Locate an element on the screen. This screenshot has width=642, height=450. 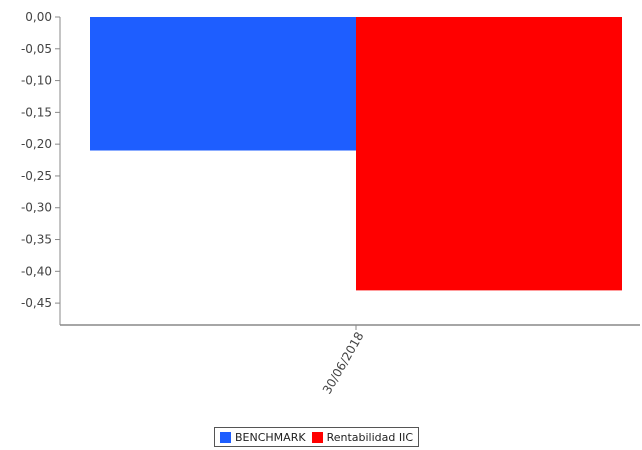
x-tick-label: 30/06/2018 is located at coordinates (343, 363).